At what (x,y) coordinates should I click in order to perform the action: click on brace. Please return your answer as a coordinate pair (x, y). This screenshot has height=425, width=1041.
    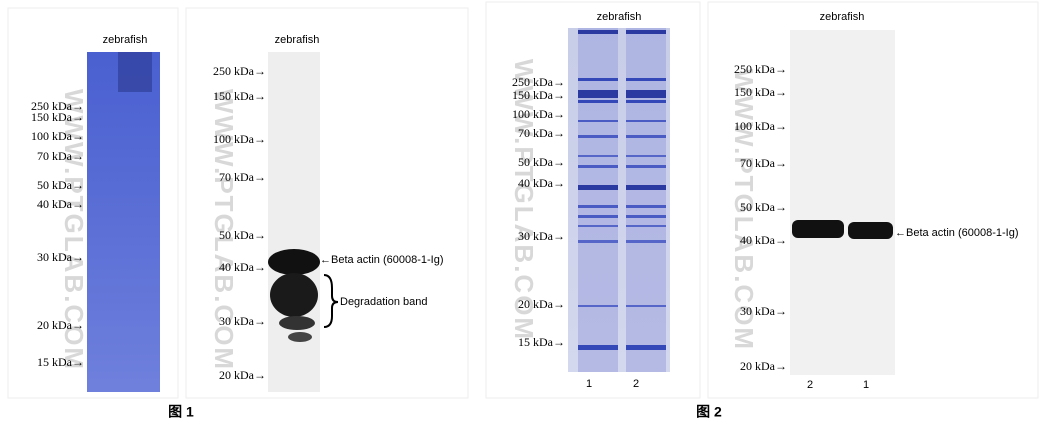
    Looking at the image, I should click on (331, 301).